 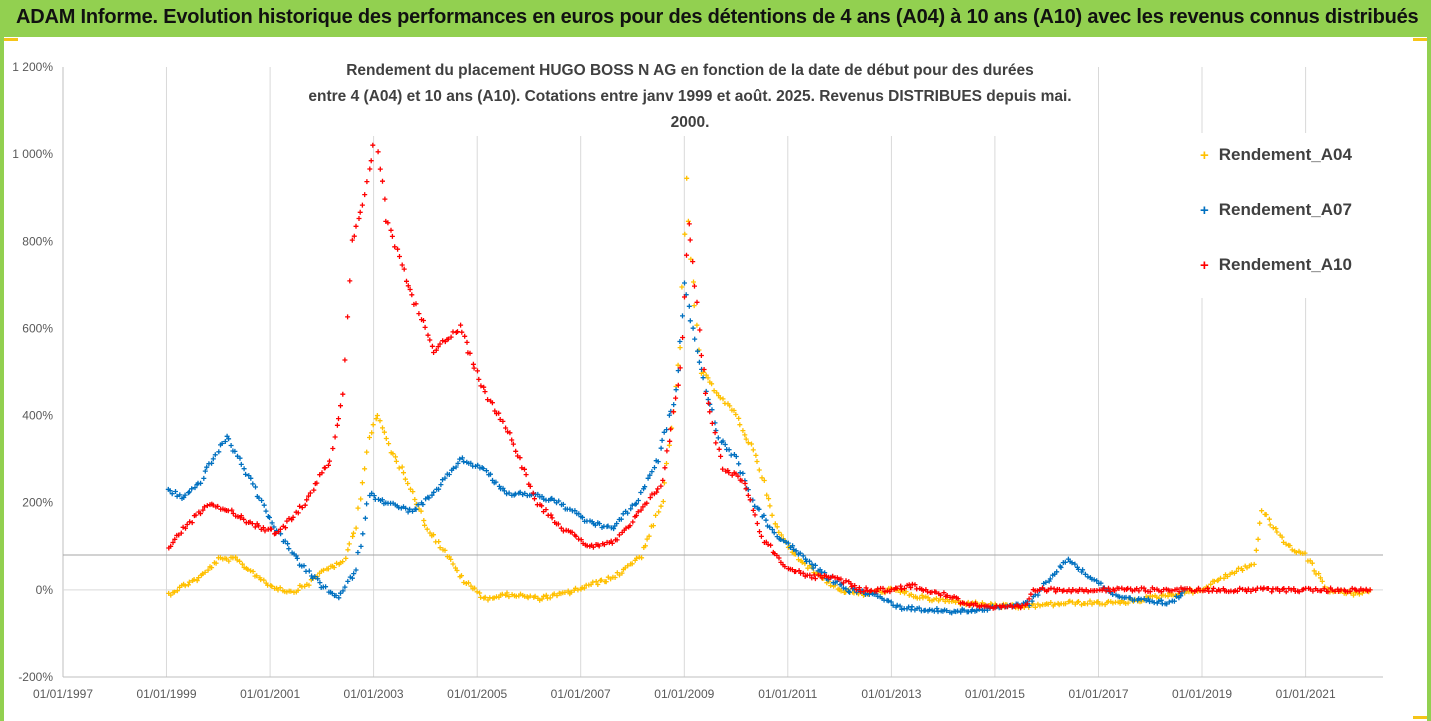 What do you see at coordinates (45, 590) in the screenshot?
I see `y-tick-label: 0%` at bounding box center [45, 590].